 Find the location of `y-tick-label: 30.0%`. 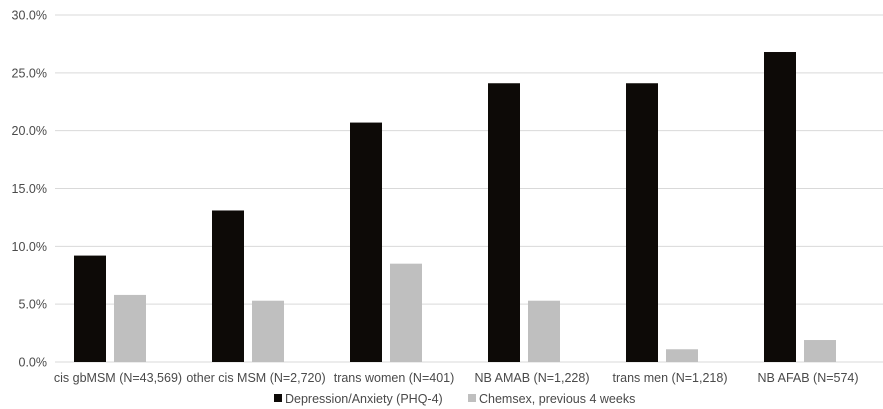

y-tick-label: 30.0% is located at coordinates (29, 16).